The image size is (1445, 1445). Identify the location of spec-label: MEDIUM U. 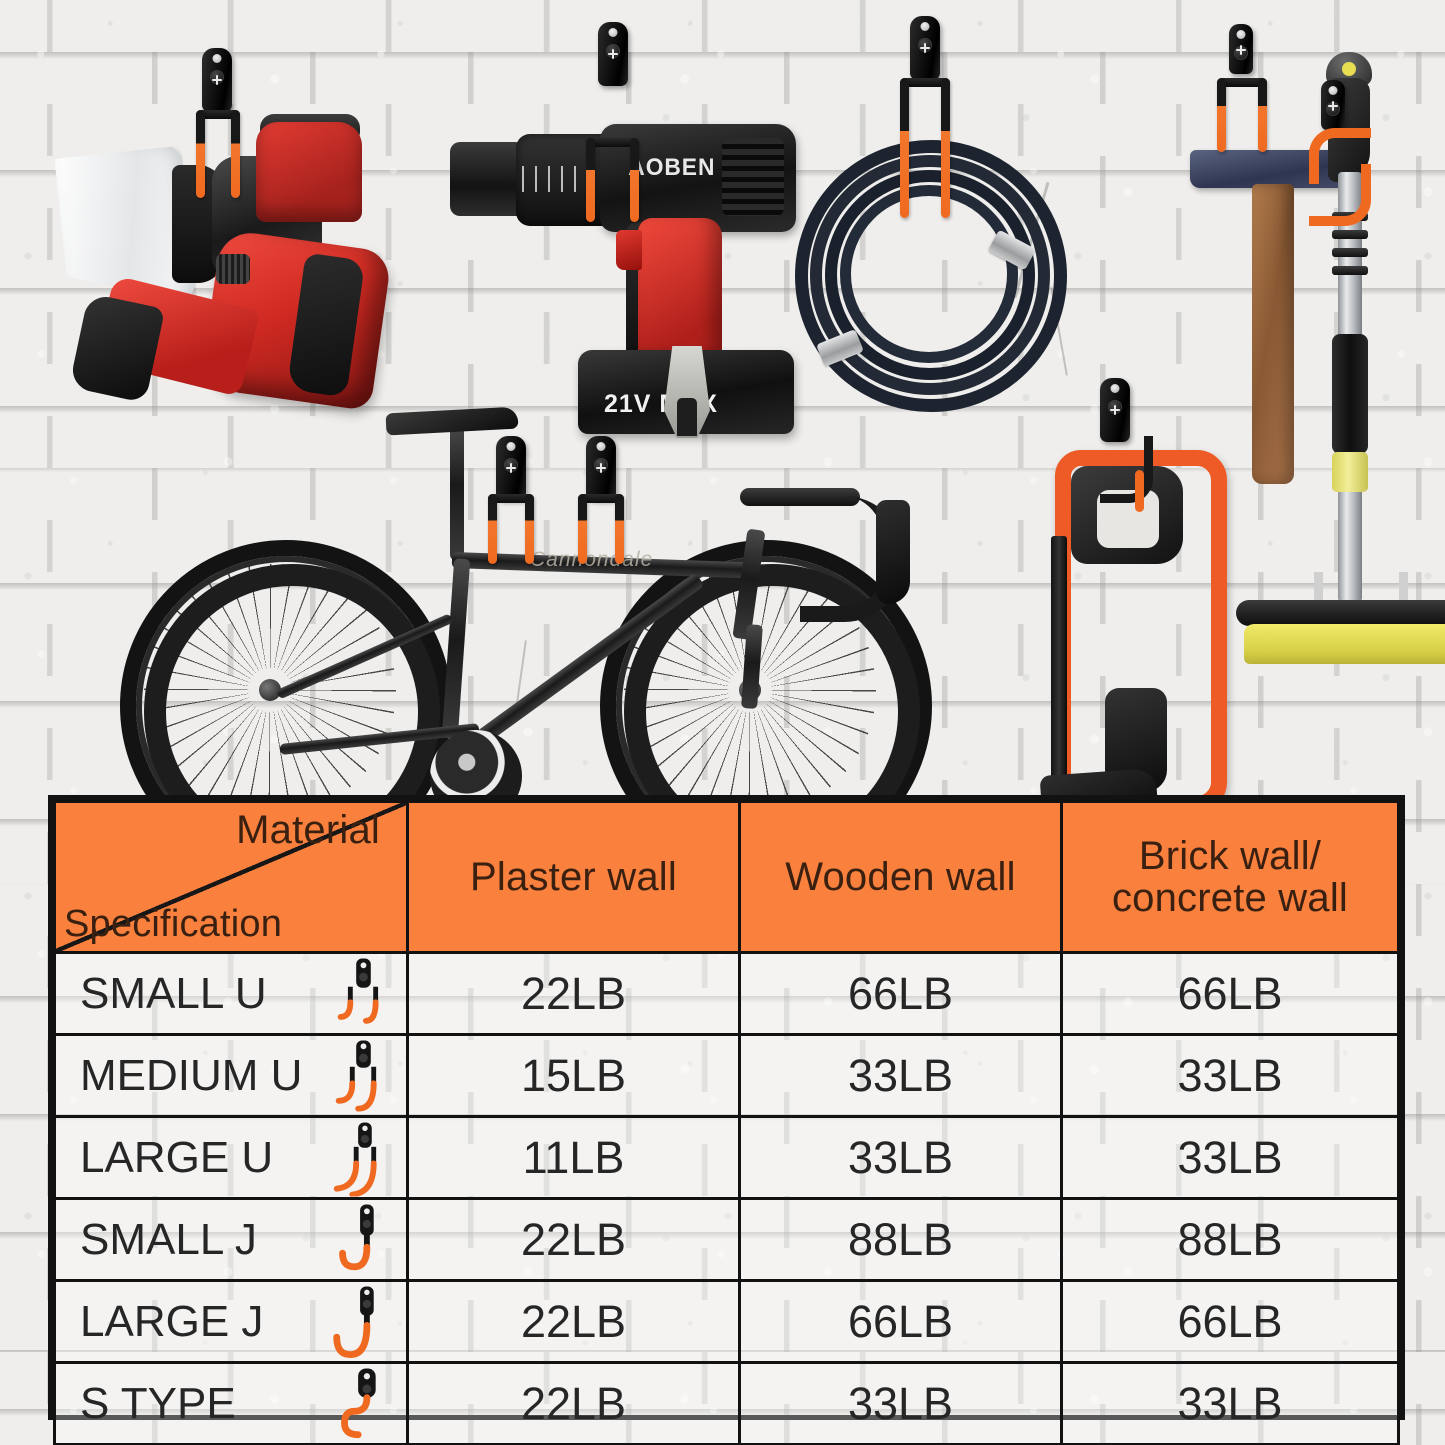
(191, 1075).